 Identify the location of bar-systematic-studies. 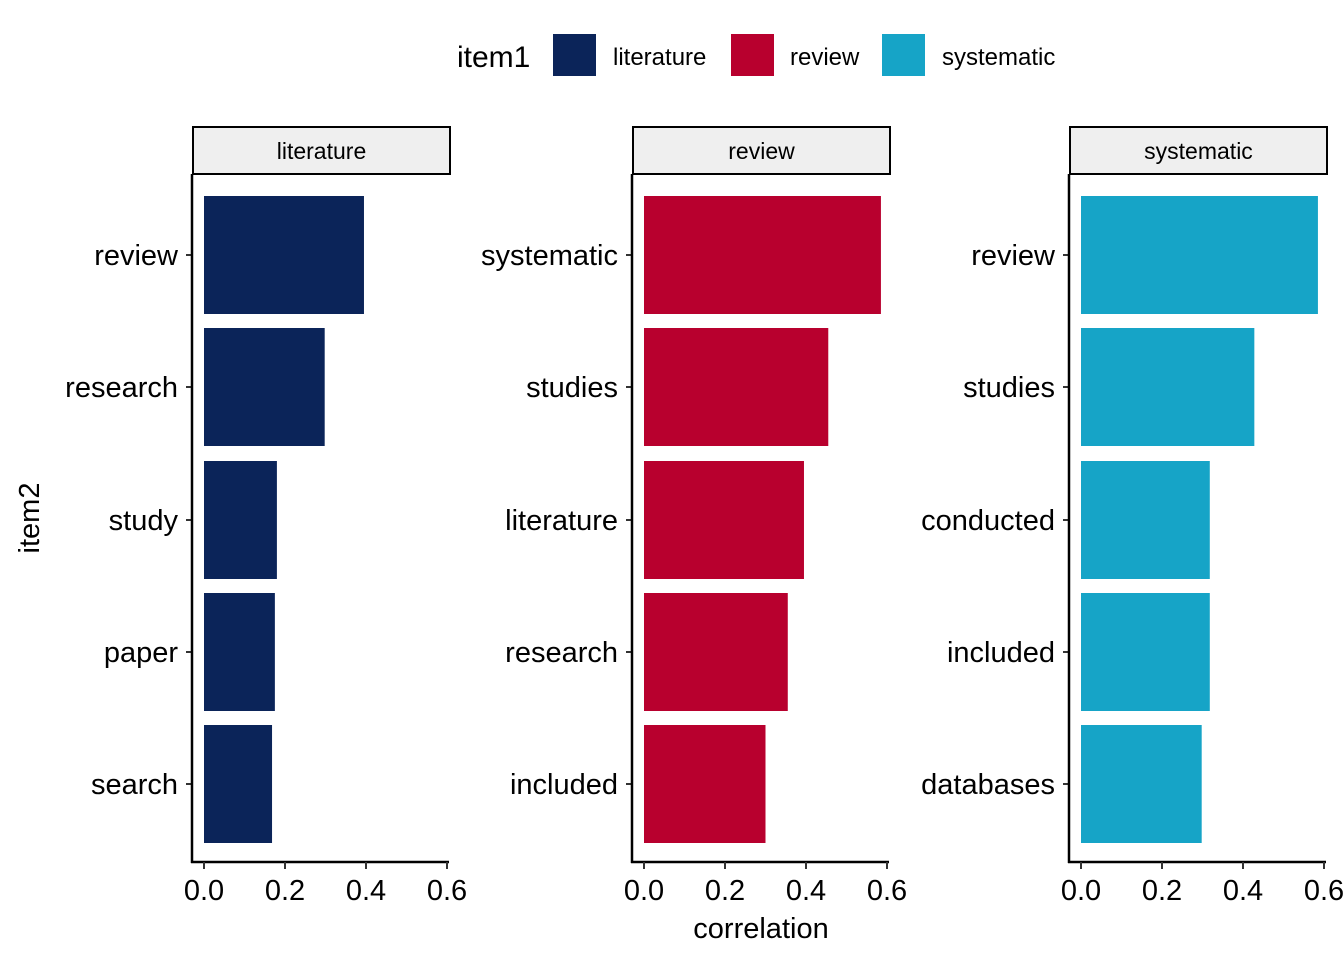
(1168, 387).